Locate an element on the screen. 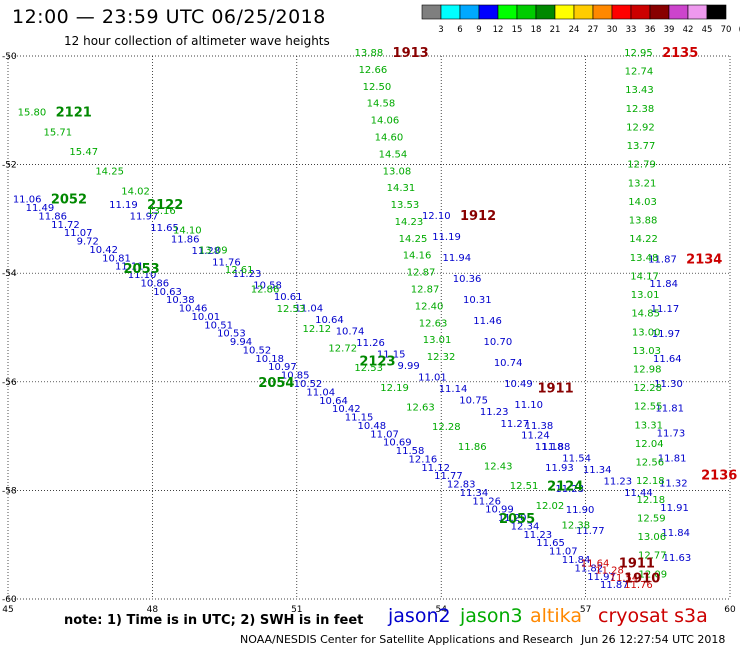 The width and height of the screenshot is (740, 650). scale-label: 30 is located at coordinates (612, 30).